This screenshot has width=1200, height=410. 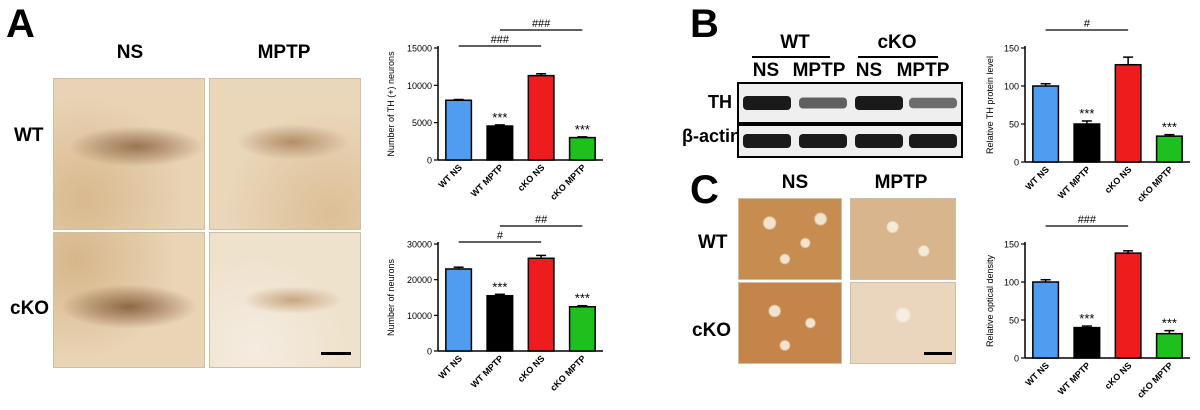 What do you see at coordinates (711, 136) in the screenshot?
I see `band-label-beta-actin: β-actin` at bounding box center [711, 136].